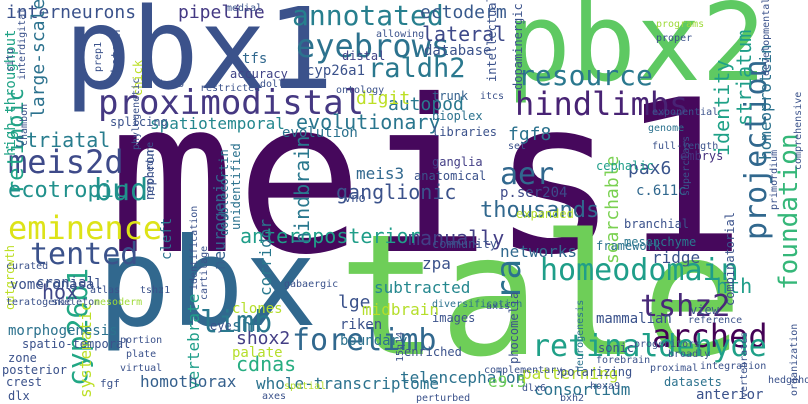 This screenshot has height=404, width=808. What do you see at coordinates (105, 290) in the screenshot?
I see `cloud-word: atlas` at bounding box center [105, 290].